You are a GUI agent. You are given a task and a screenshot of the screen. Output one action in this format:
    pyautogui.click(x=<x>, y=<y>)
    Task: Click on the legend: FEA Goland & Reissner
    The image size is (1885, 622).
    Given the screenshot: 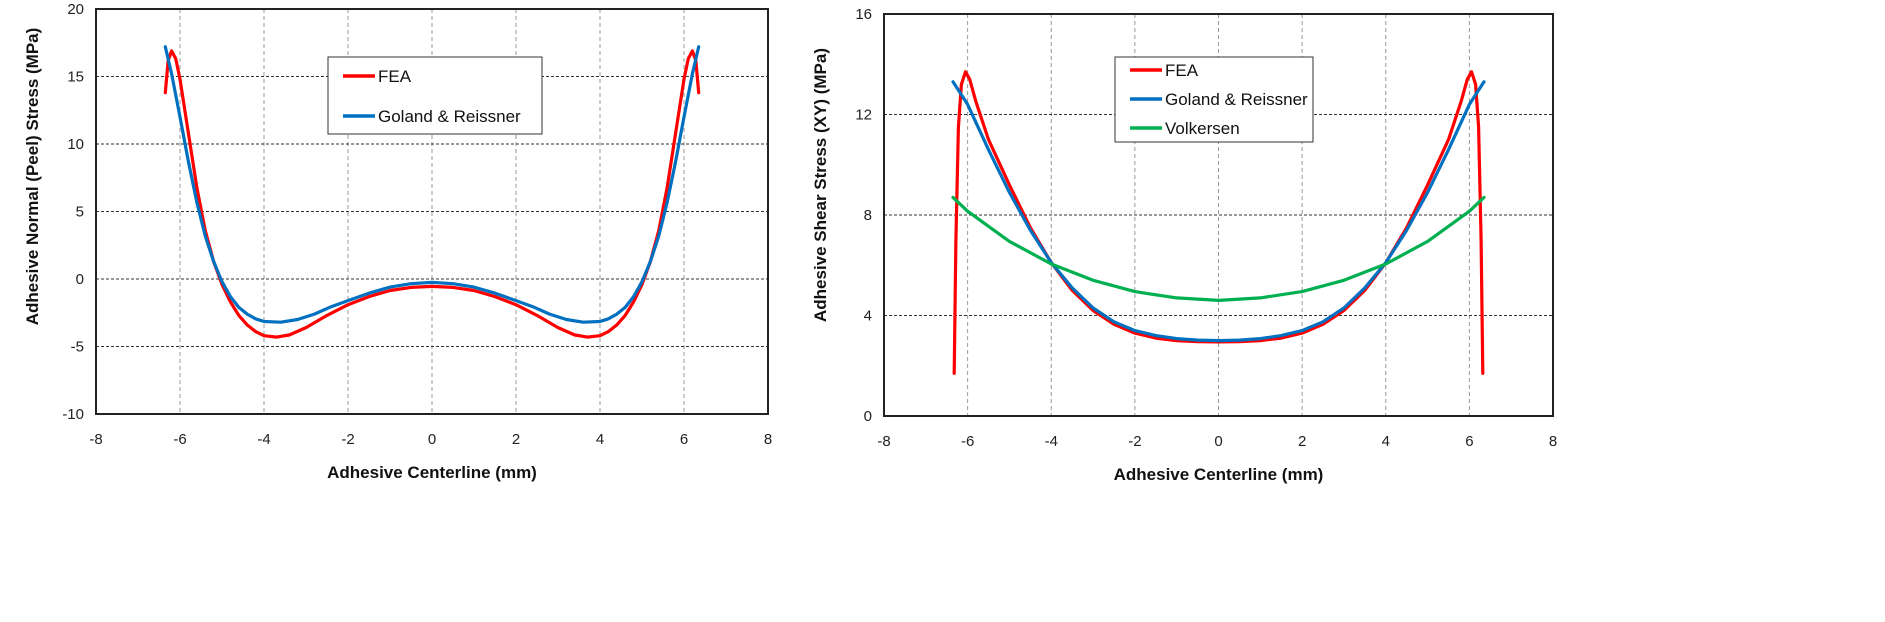 What is the action you would take?
    pyautogui.click(x=435, y=95)
    